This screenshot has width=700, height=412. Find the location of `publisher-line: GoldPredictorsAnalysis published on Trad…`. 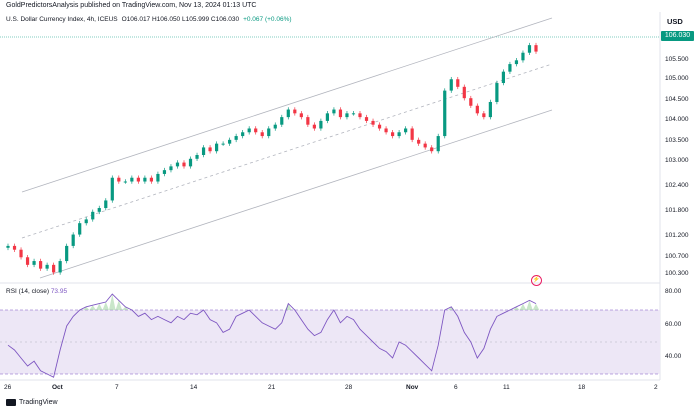

publisher-line: GoldPredictorsAnalysis published on Trad… is located at coordinates (131, 5).